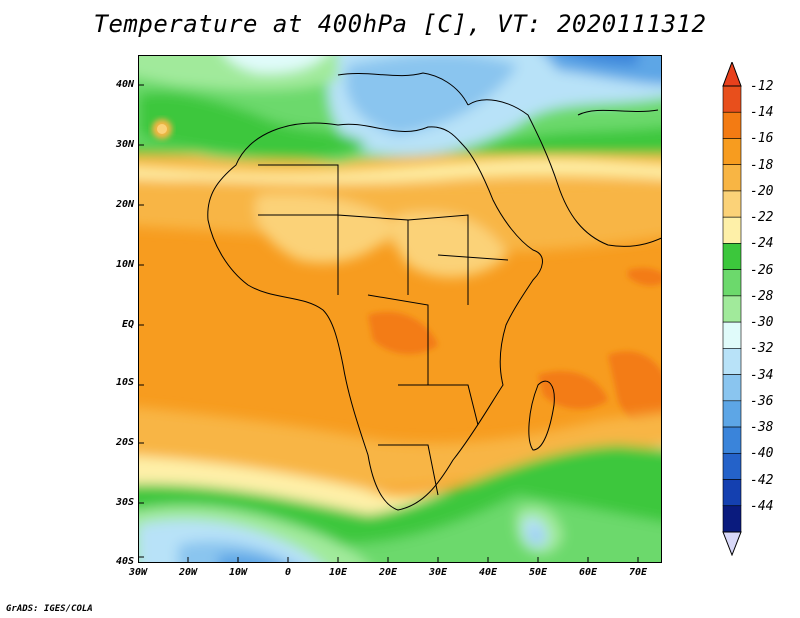 The image size is (800, 618). What do you see at coordinates (762, 165) in the screenshot?
I see `colorbar-label: -18` at bounding box center [762, 165].